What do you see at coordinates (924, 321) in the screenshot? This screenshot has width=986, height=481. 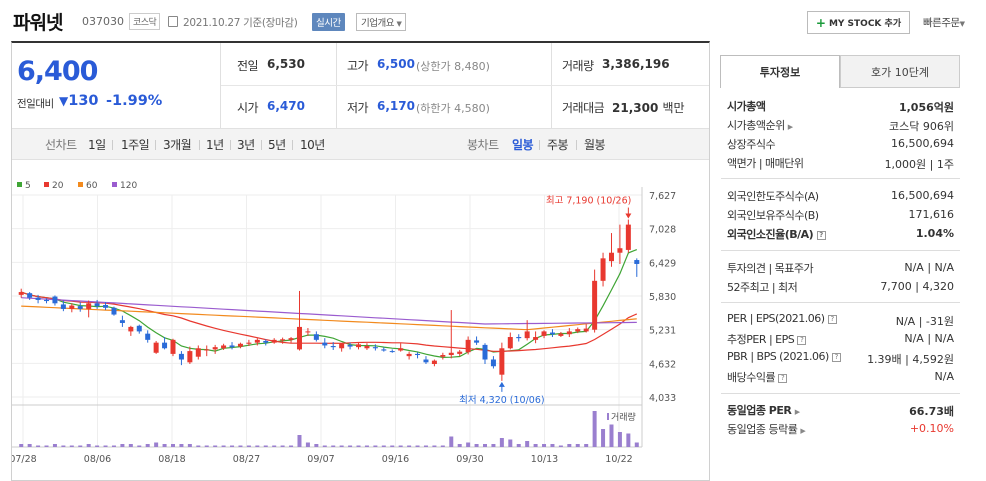 I see `per-value: N/A | -31원` at bounding box center [924, 321].